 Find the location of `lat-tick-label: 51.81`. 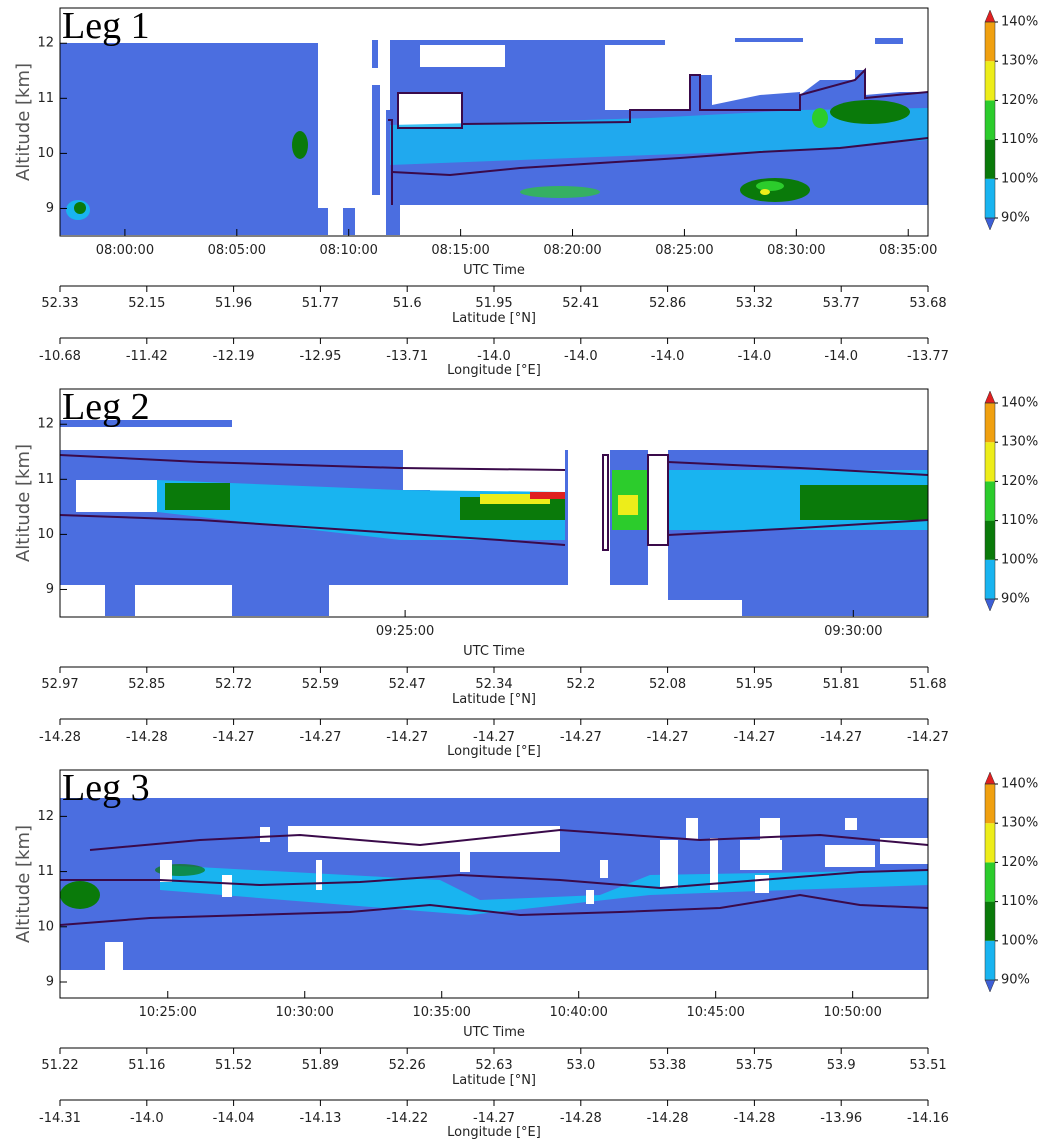

lat-tick-label: 51.81 is located at coordinates (841, 684).